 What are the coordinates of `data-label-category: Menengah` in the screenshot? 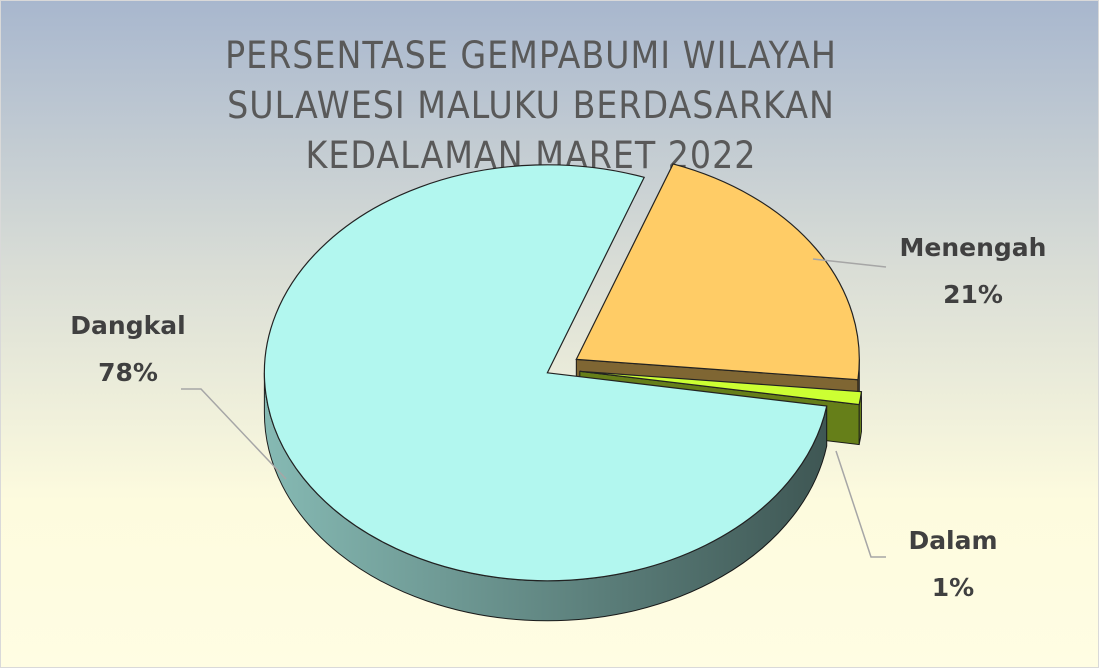 It's located at (973, 247).